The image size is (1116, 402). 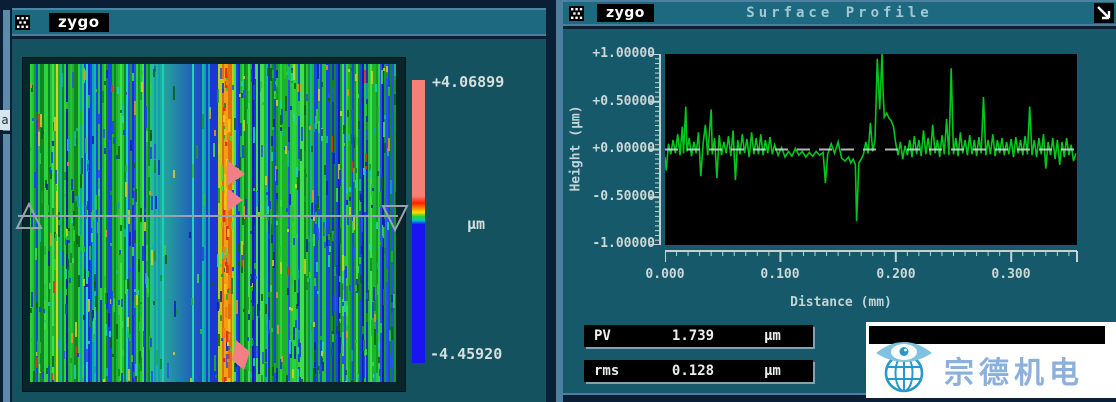 What do you see at coordinates (395, 219) in the screenshot?
I see `profile-marker-right-handle` at bounding box center [395, 219].